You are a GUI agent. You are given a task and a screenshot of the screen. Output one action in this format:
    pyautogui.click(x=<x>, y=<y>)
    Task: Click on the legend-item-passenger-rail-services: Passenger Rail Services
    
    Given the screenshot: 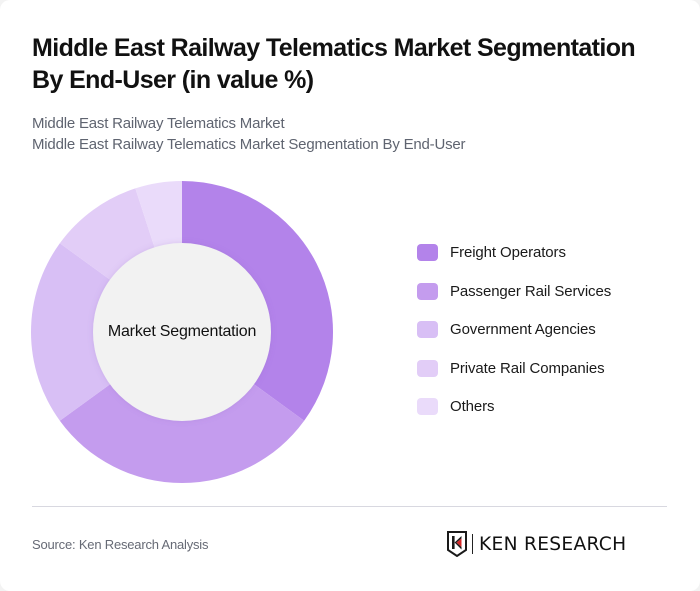 What is the action you would take?
    pyautogui.click(x=514, y=291)
    